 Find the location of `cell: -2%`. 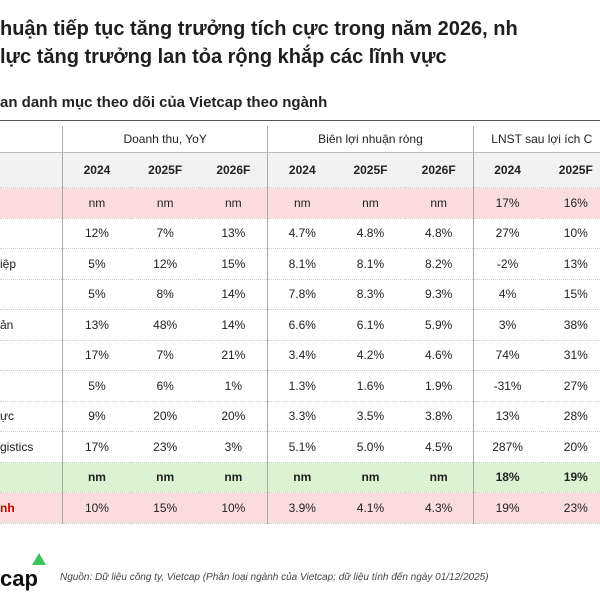

cell: -2% is located at coordinates (507, 264).